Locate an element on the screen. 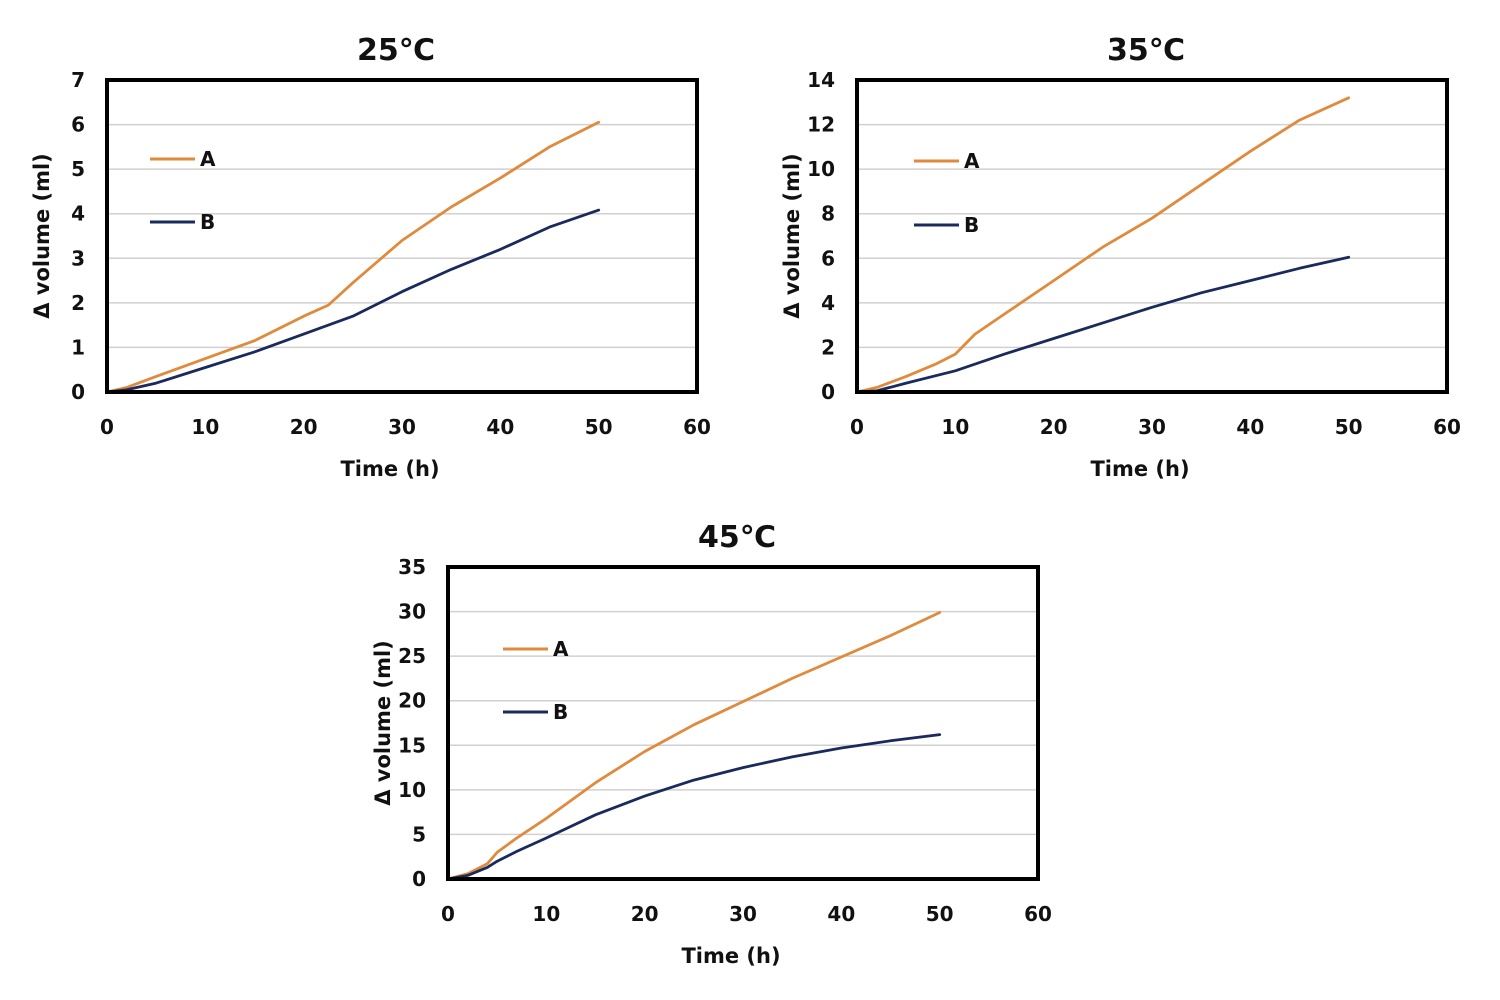  y-tick-label: 8 is located at coordinates (828, 214).